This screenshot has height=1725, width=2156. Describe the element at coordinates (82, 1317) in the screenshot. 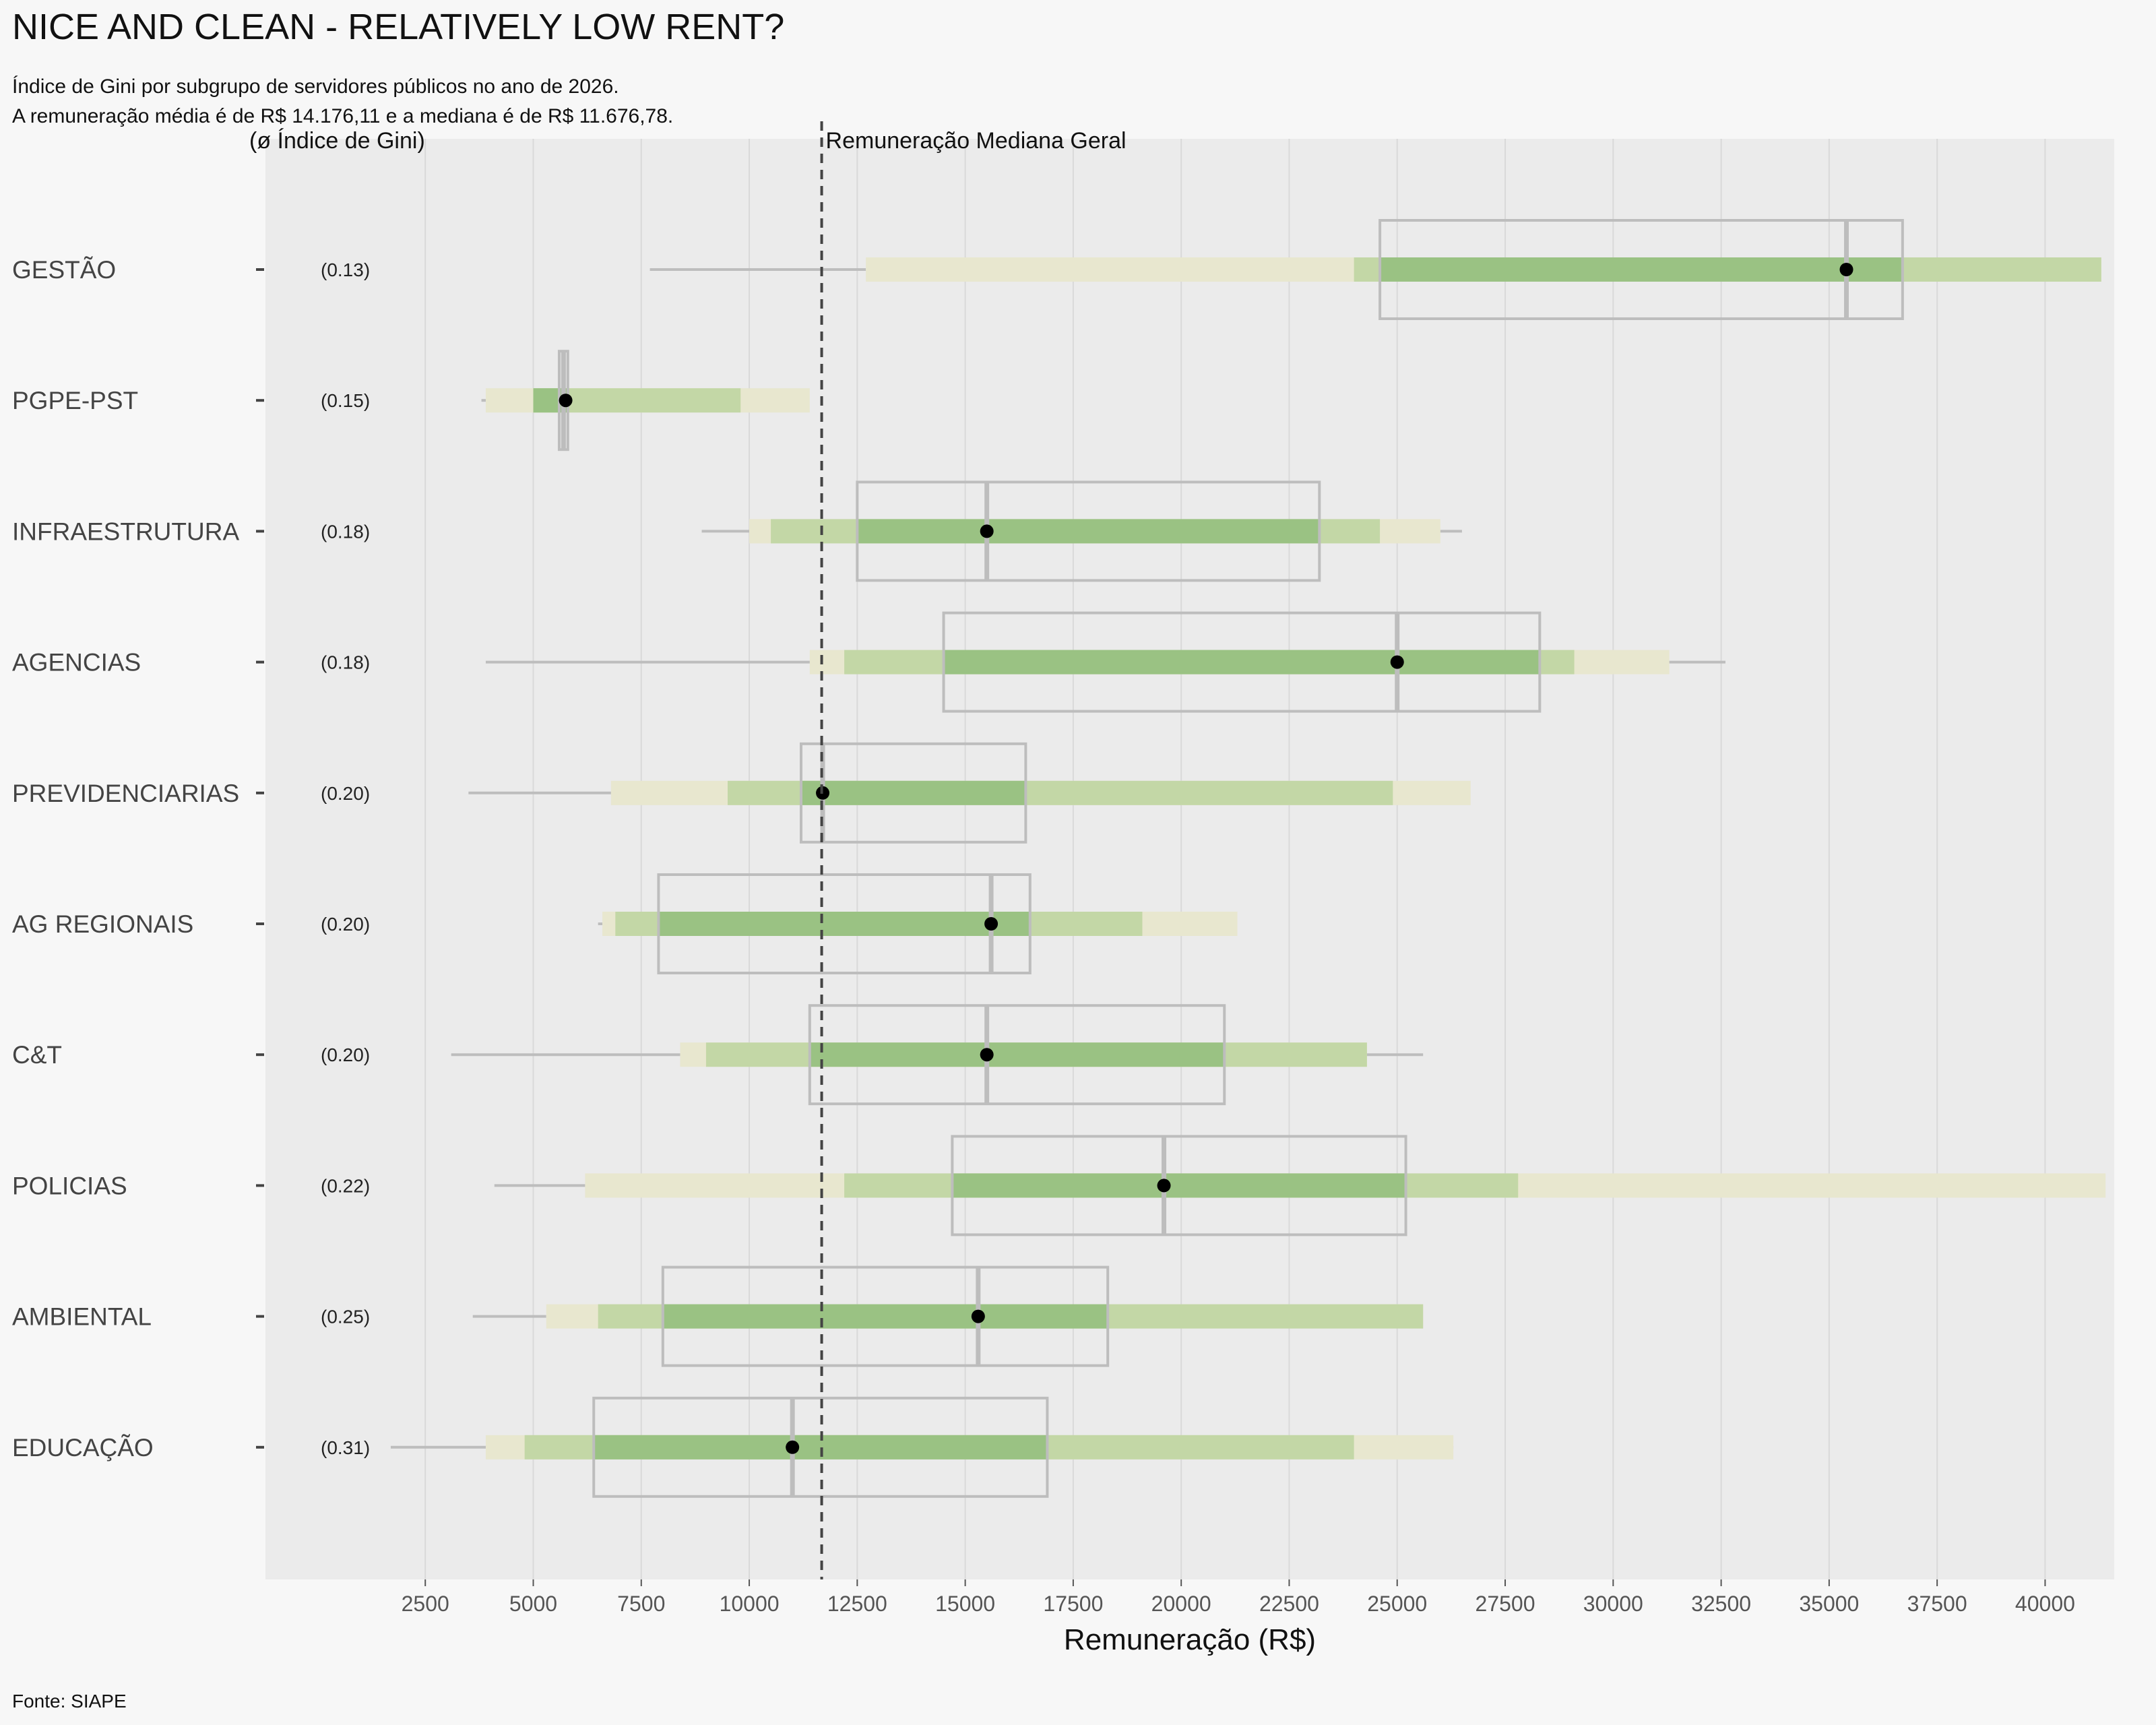

I see `category-label: AMBIENTAL` at that location.